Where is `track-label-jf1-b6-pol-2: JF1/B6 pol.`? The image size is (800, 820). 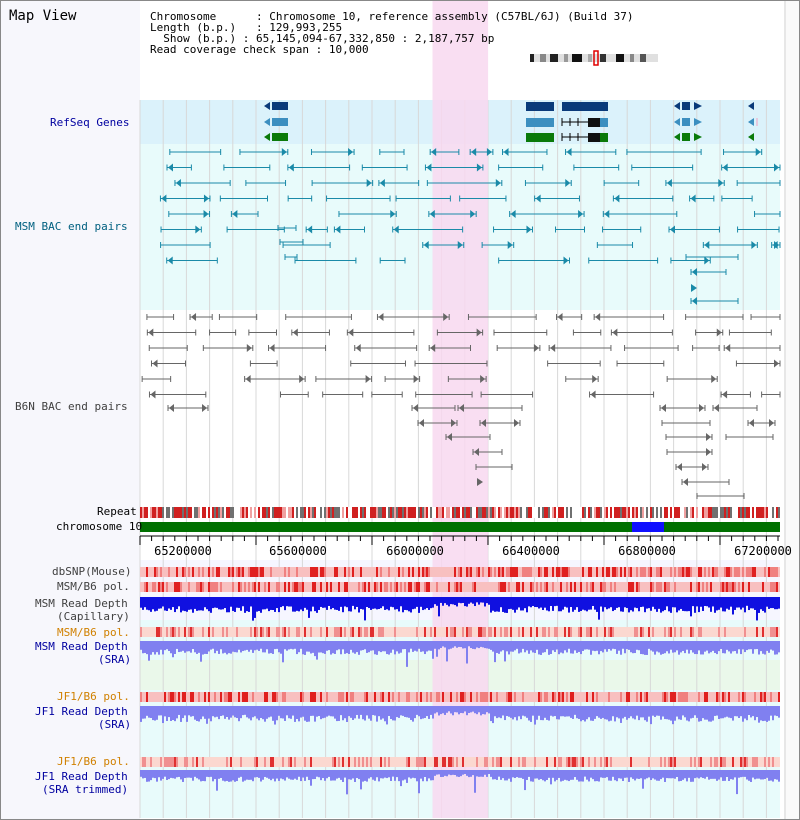 track-label-jf1-b6-pol-2: JF1/B6 pol. is located at coordinates (93, 761).